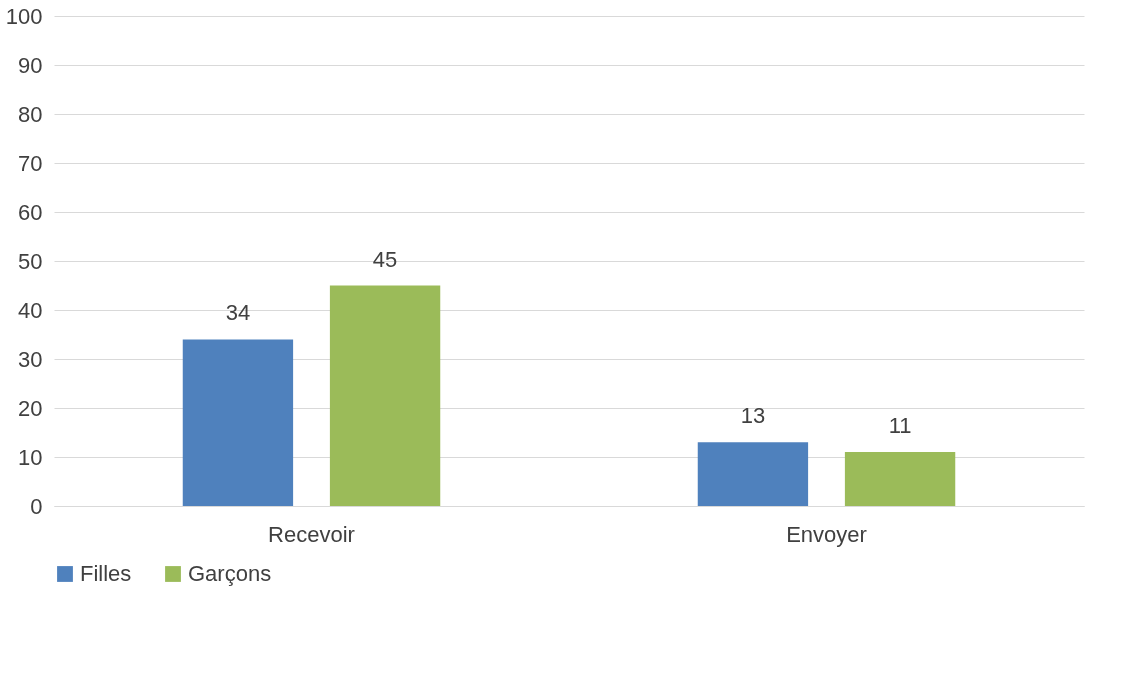 This screenshot has width=1147, height=677. I want to click on data-label: 34, so click(238, 313).